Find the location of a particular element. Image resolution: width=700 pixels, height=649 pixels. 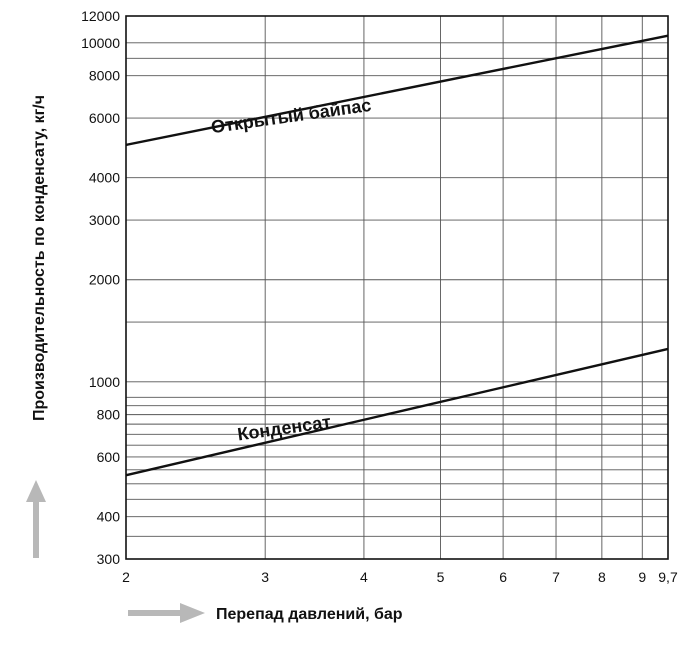

x-tick-label: 9,7 is located at coordinates (668, 577).